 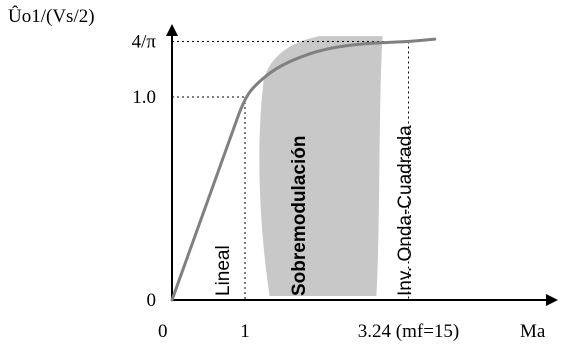 I want to click on y-axis-label: Ûo1/(Vs/2), so click(x=51, y=16).